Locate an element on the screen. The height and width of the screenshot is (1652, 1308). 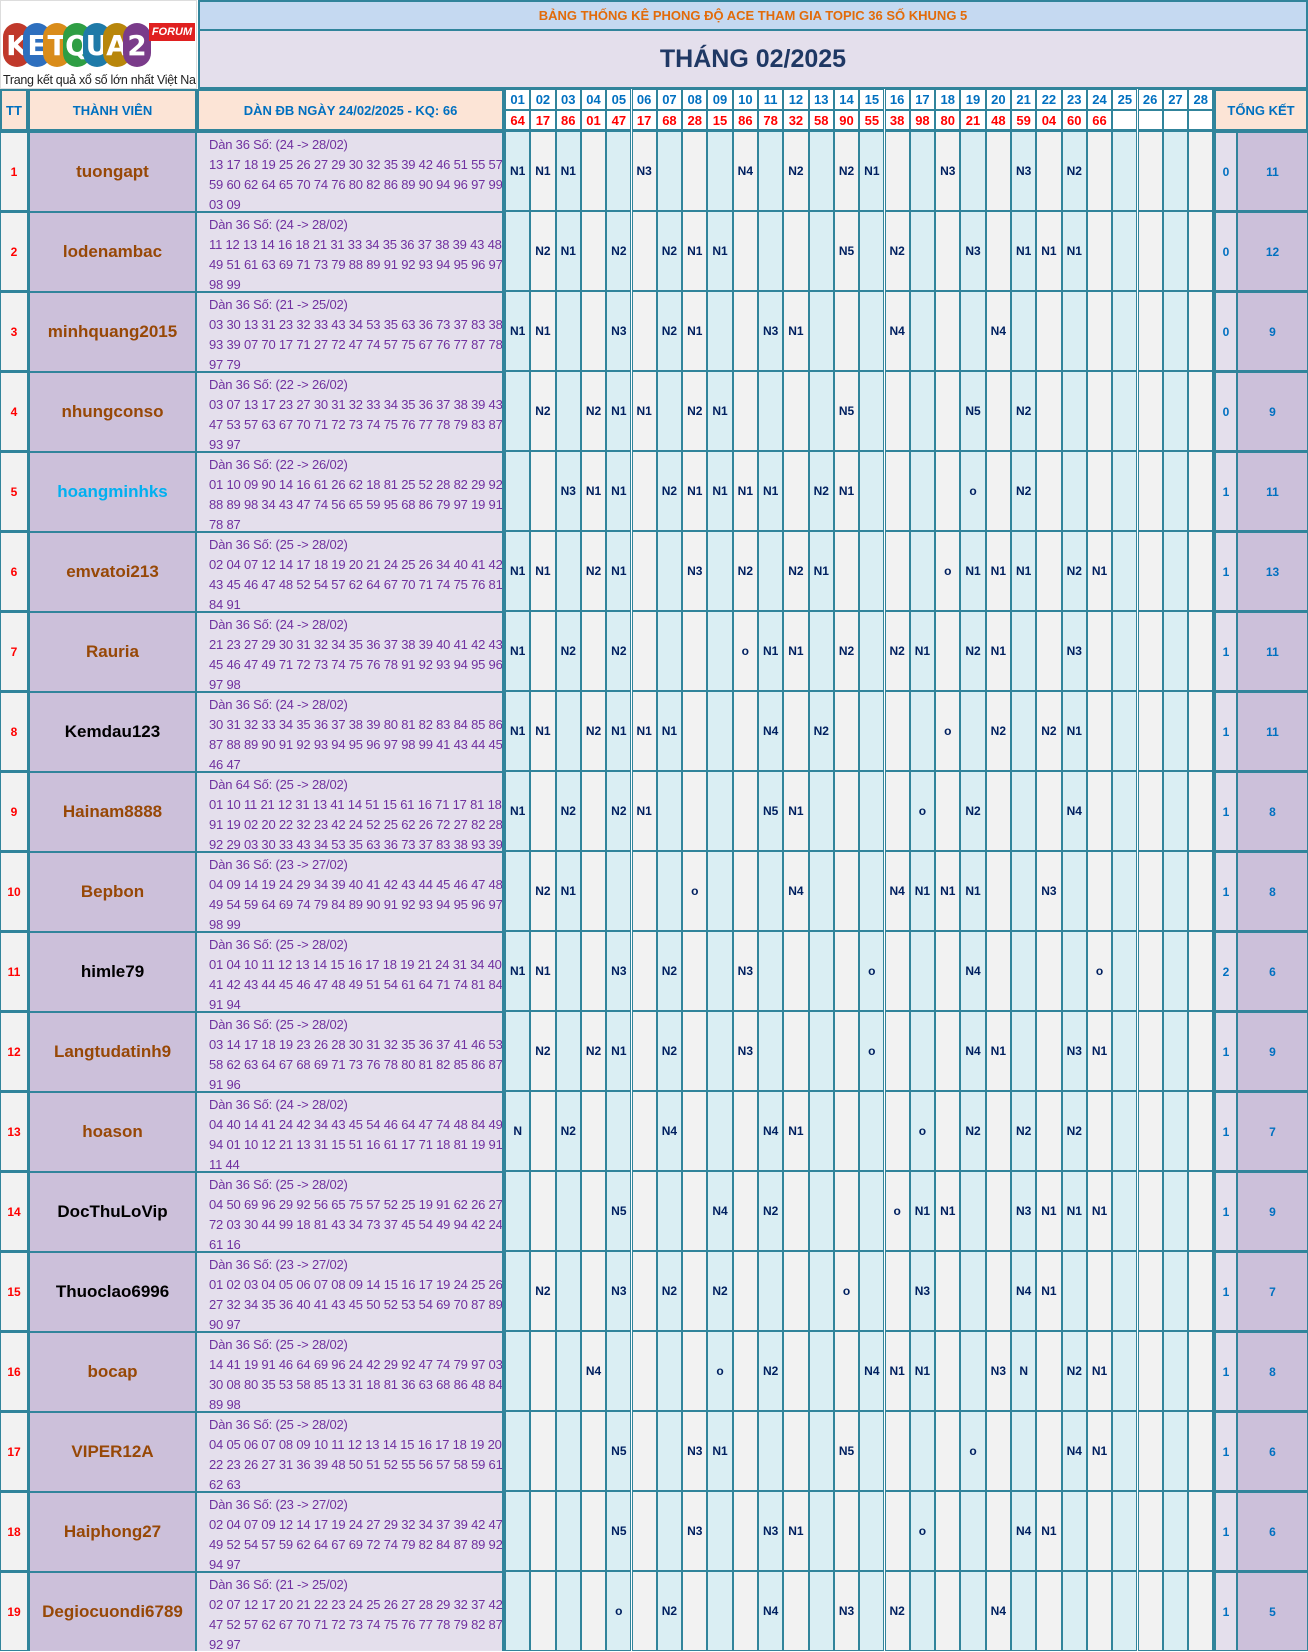
total-misses: 1 is located at coordinates (1225, 1291).